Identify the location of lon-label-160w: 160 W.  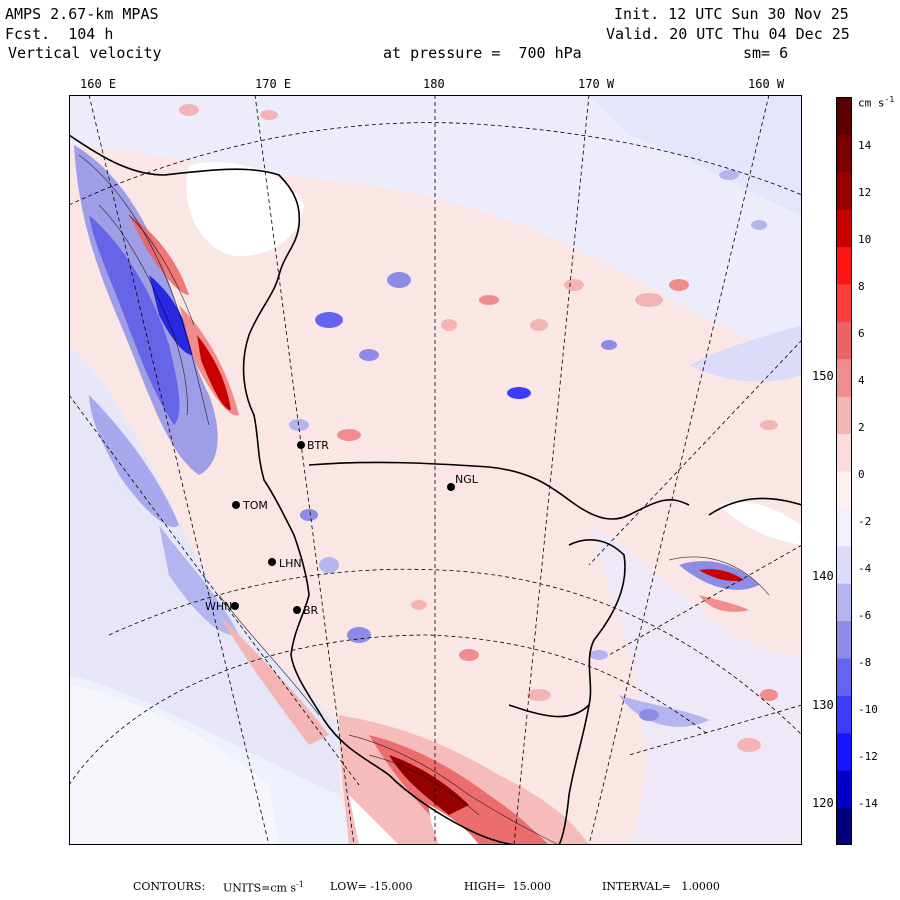
(766, 84).